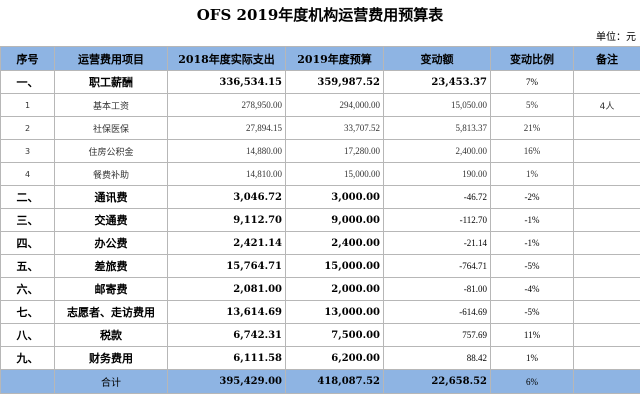 This screenshot has width=640, height=402. I want to click on table-row-category: 七、 志愿者、走访费用 13,614.69 13,000.00 -614.69 -5%, so click(320, 312).